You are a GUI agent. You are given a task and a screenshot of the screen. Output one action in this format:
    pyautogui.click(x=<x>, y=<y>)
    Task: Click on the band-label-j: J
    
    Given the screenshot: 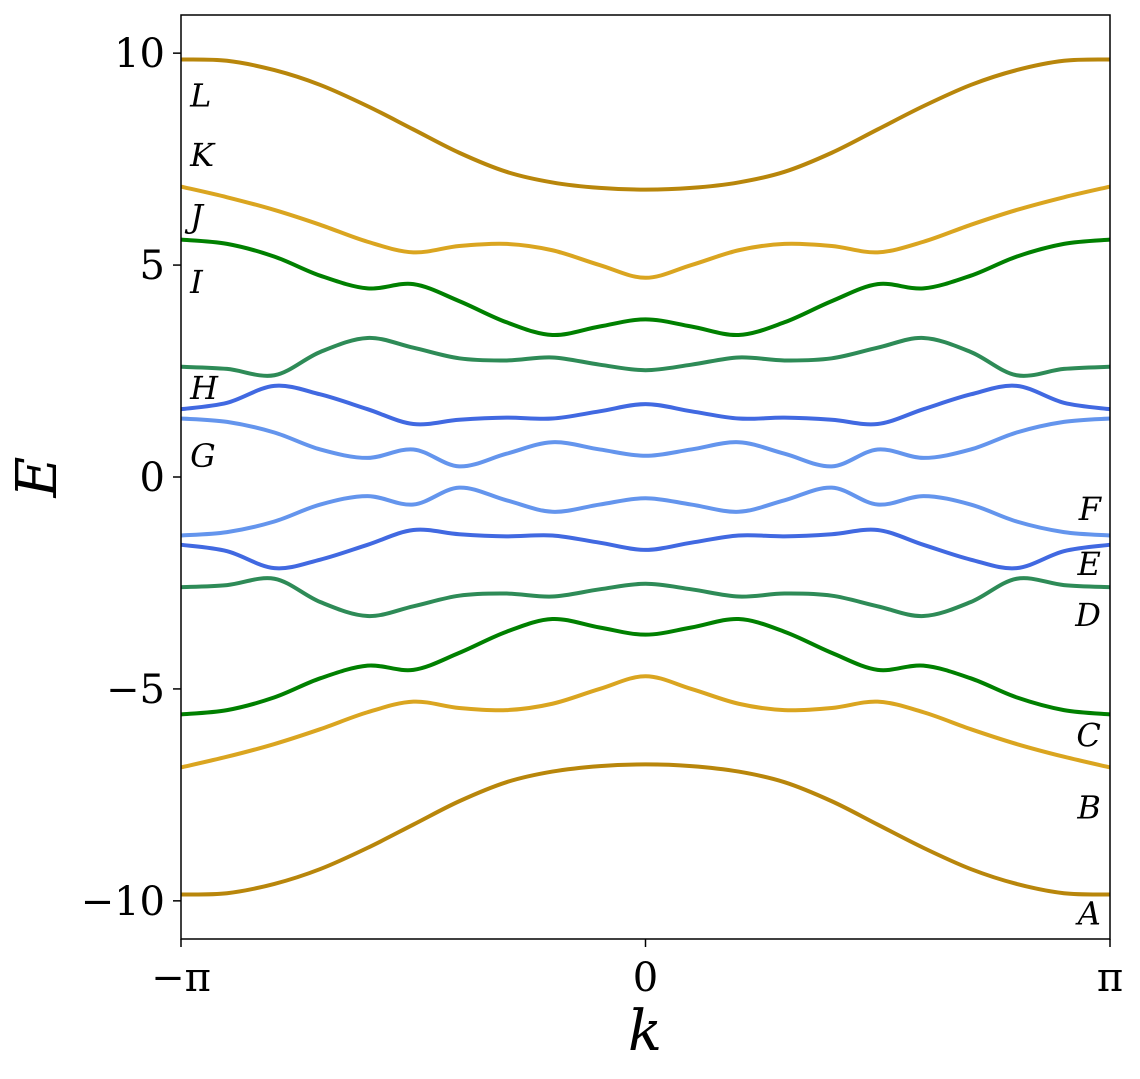 What is the action you would take?
    pyautogui.click(x=194, y=216)
    